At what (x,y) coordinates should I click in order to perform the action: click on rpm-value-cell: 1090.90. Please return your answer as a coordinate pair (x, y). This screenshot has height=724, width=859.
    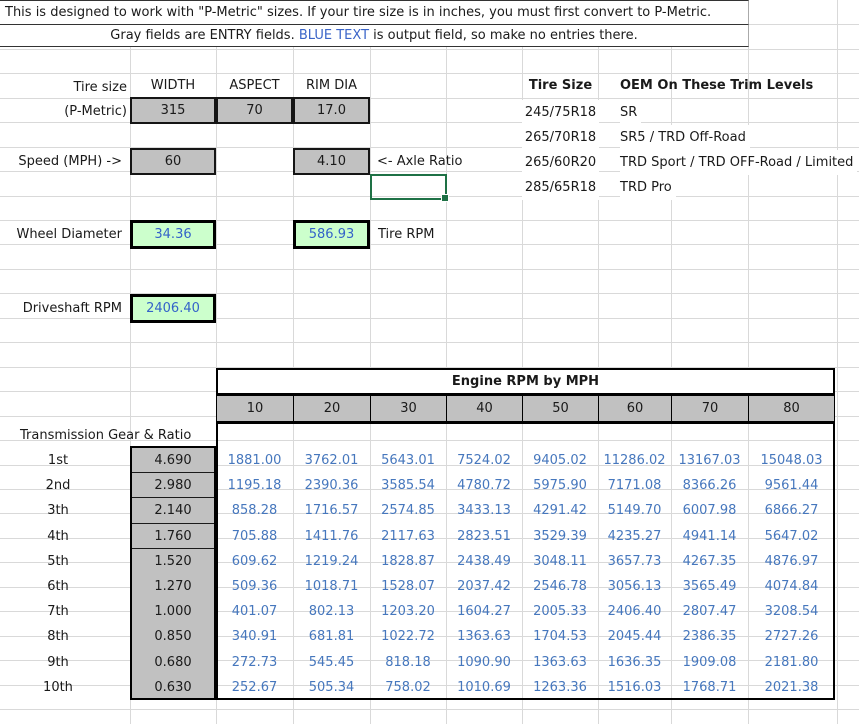
    Looking at the image, I should click on (484, 662).